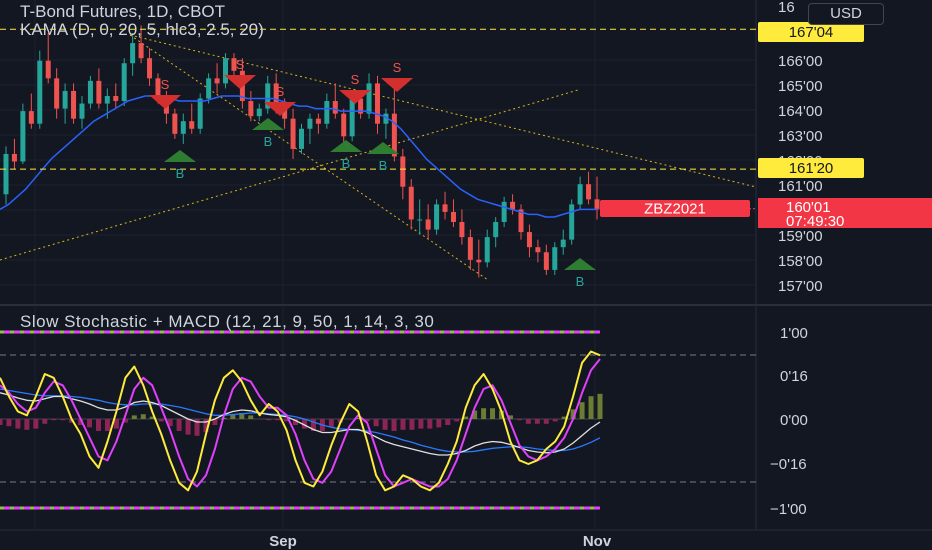 The width and height of the screenshot is (932, 550). What do you see at coordinates (811, 32) in the screenshot?
I see `upper-level-label-bg` at bounding box center [811, 32].